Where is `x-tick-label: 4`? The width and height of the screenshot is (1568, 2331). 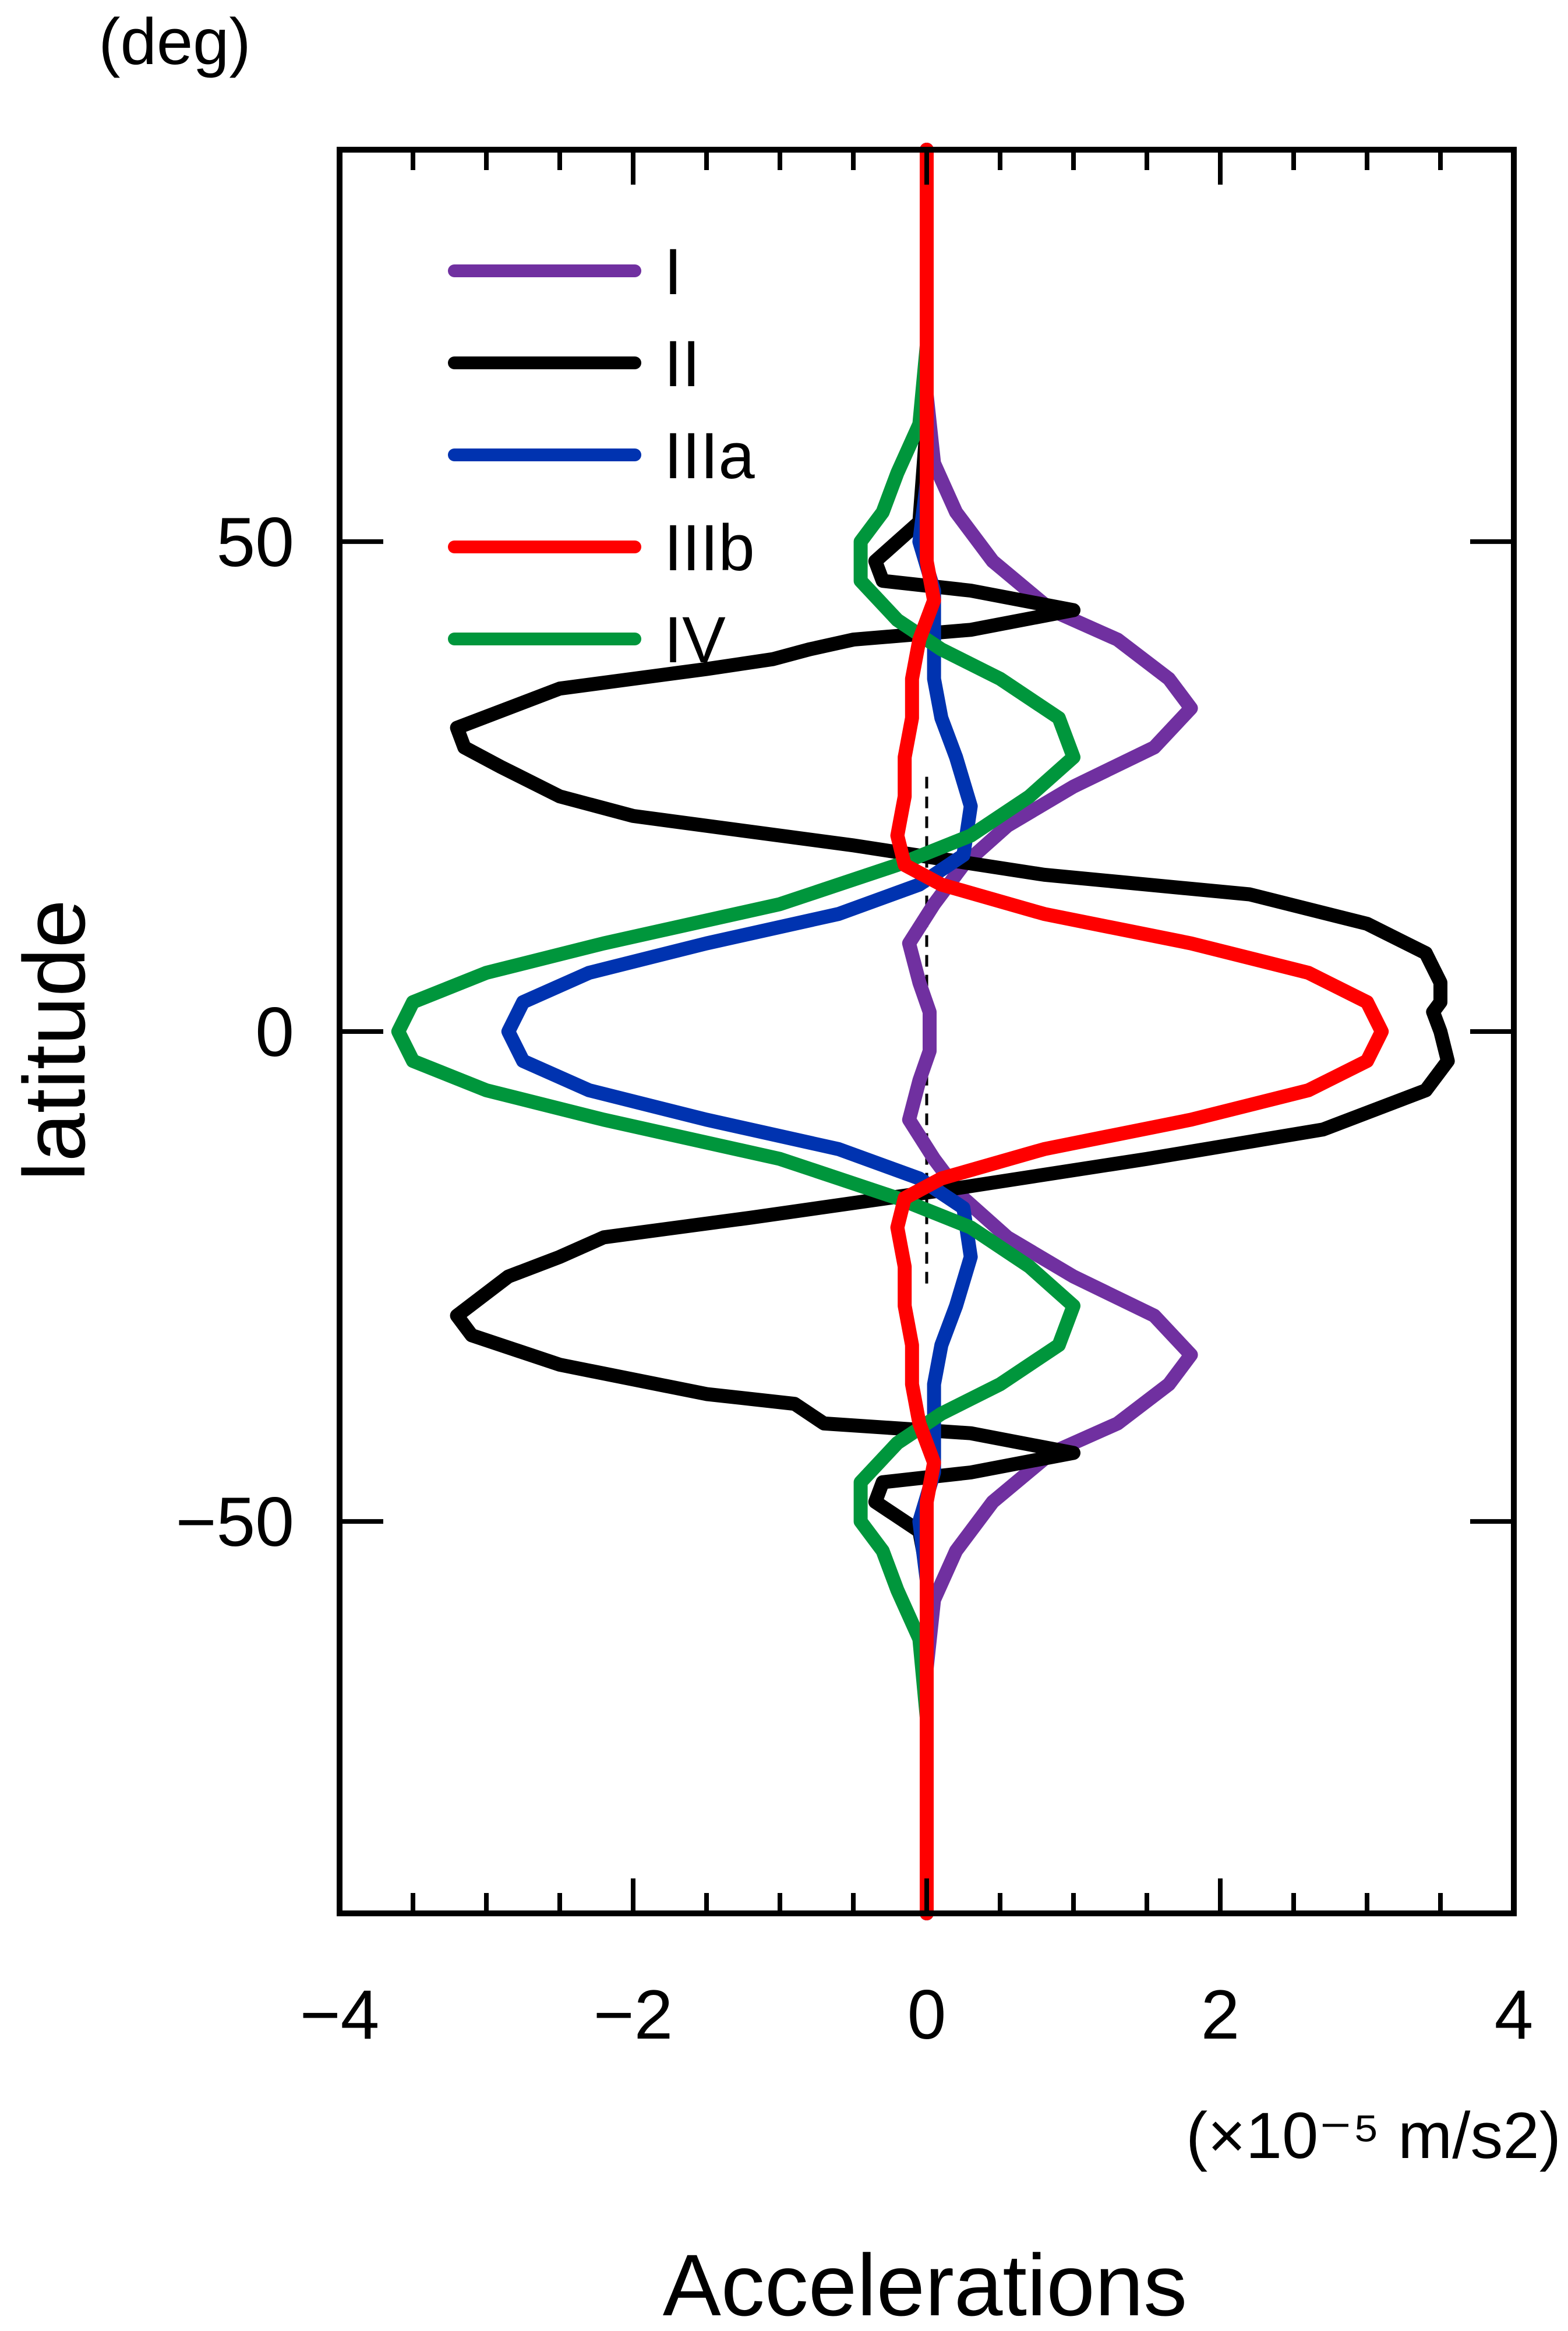 x-tick-label: 4 is located at coordinates (1515, 2015).